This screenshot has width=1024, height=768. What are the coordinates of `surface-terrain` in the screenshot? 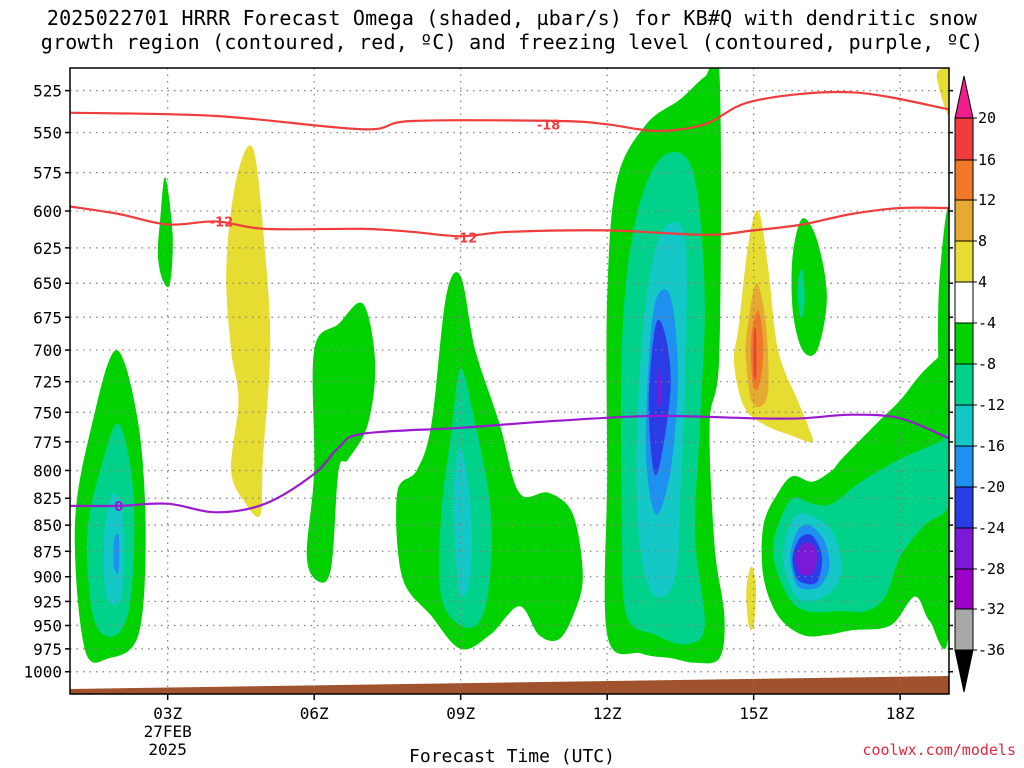 It's located at (509, 685).